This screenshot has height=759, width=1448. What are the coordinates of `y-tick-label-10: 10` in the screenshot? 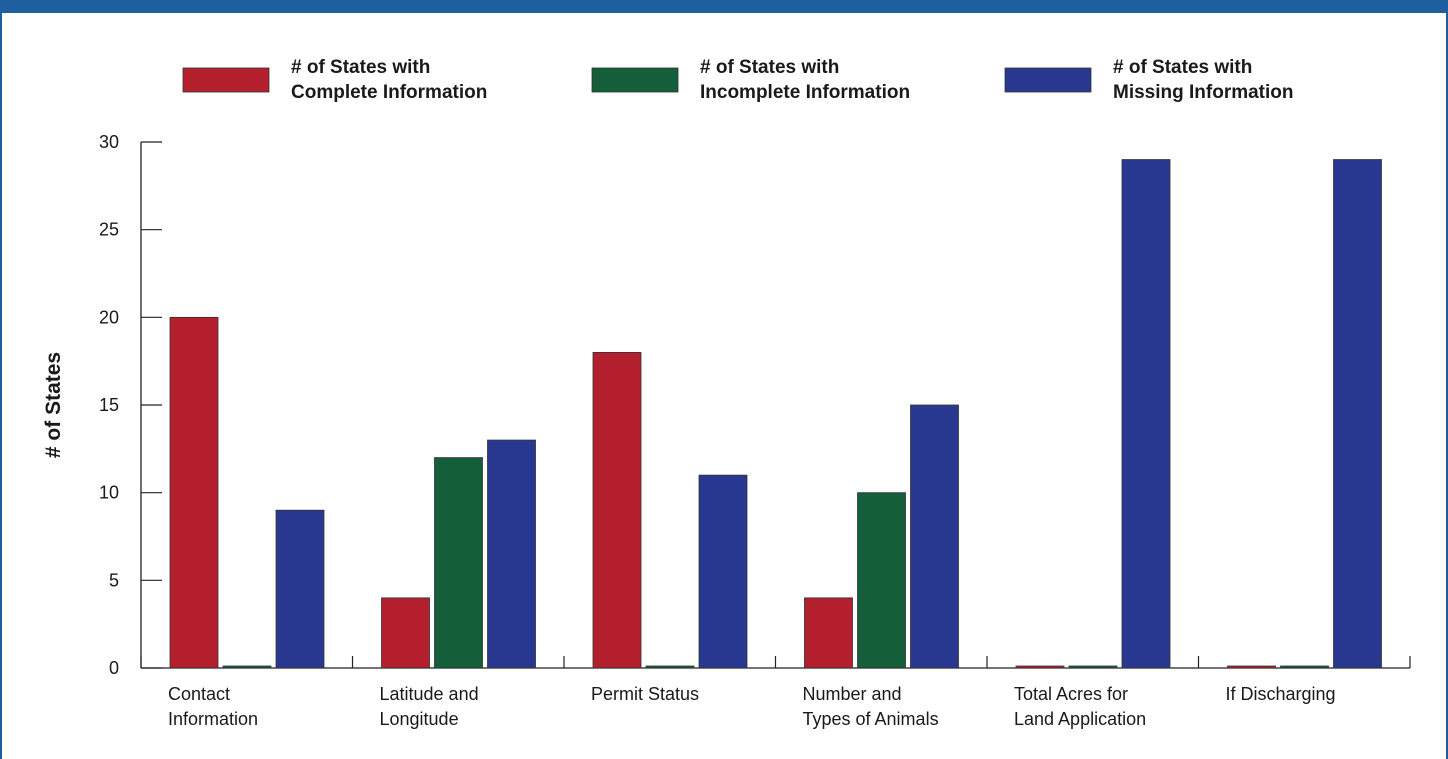 It's located at (109, 493).